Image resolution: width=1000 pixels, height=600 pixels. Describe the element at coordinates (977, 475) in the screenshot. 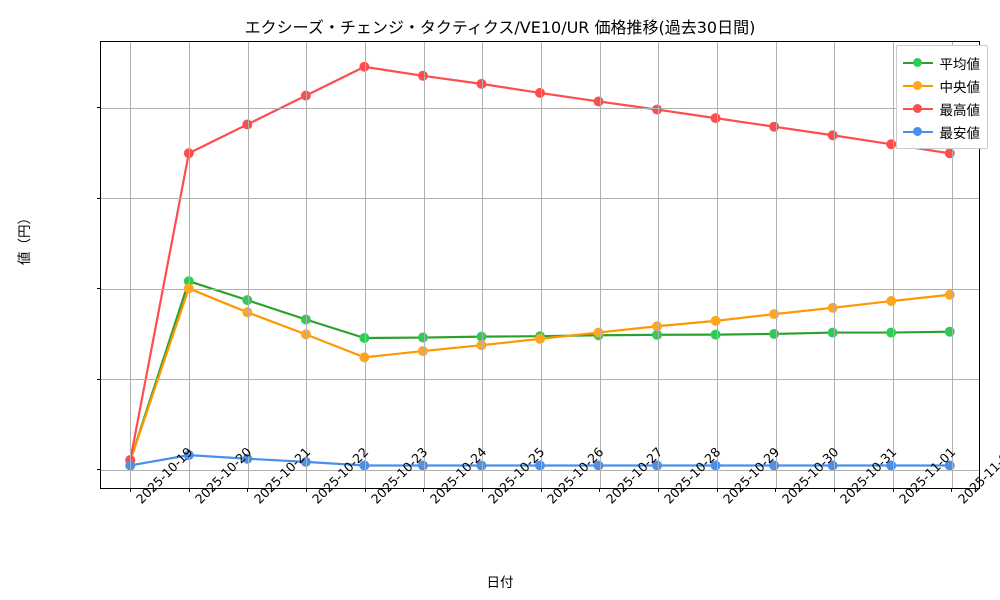

I see `x-tick-label: 2025-11-02` at that location.